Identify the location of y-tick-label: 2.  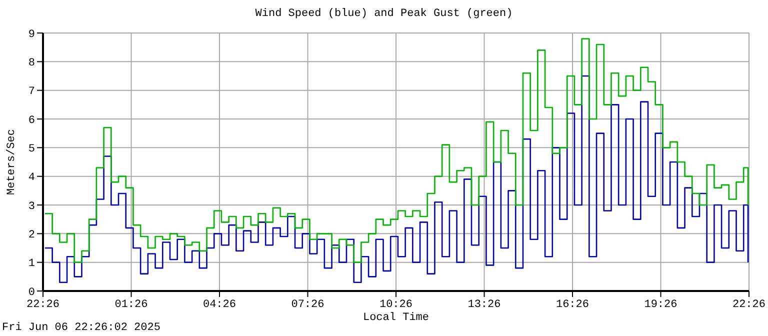
(31, 236).